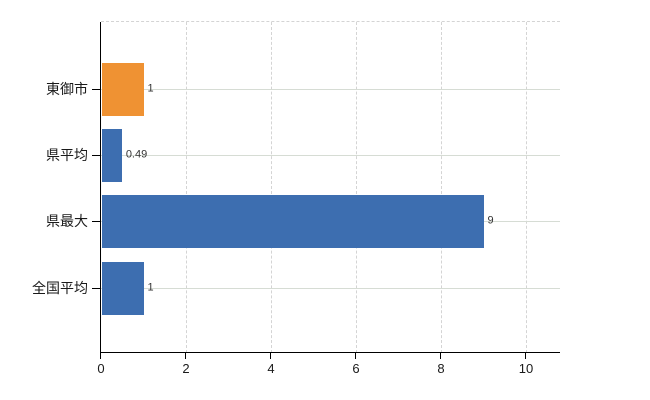 This screenshot has width=650, height=400. What do you see at coordinates (67, 221) in the screenshot?
I see `category-label: 県最大` at bounding box center [67, 221].